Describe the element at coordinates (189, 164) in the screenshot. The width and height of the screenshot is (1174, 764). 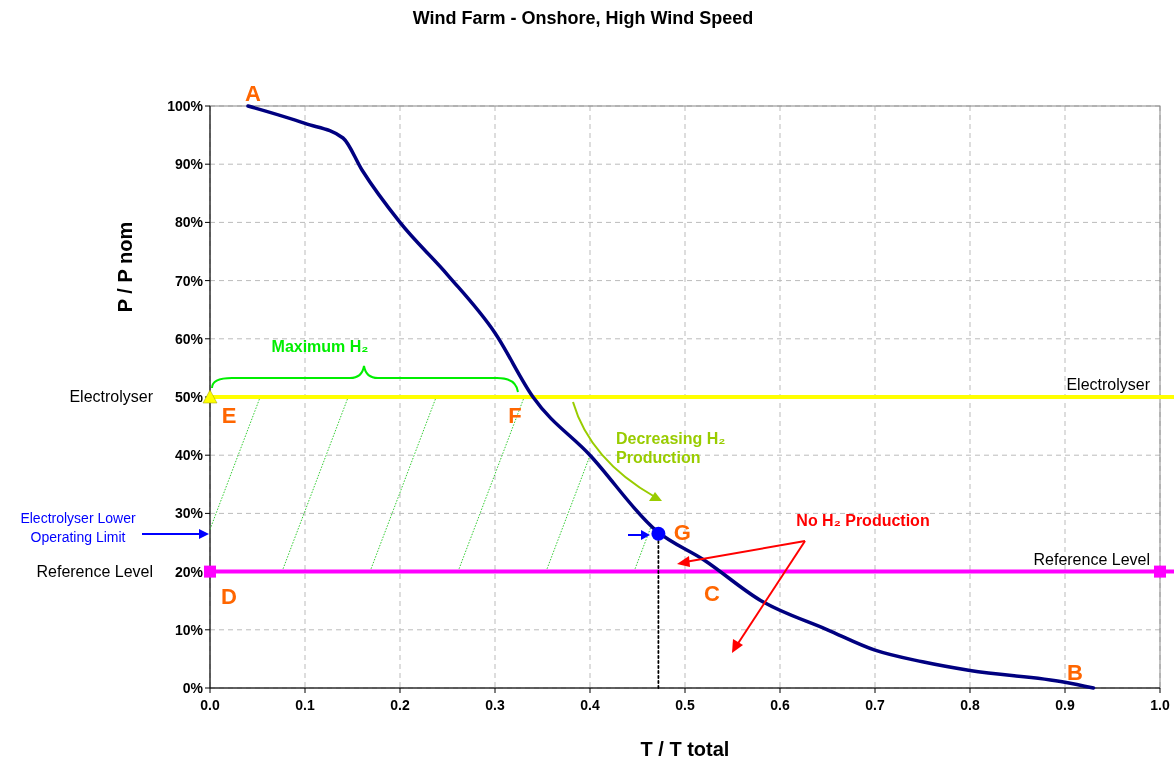
I see `y-tick-label: 90%` at that location.